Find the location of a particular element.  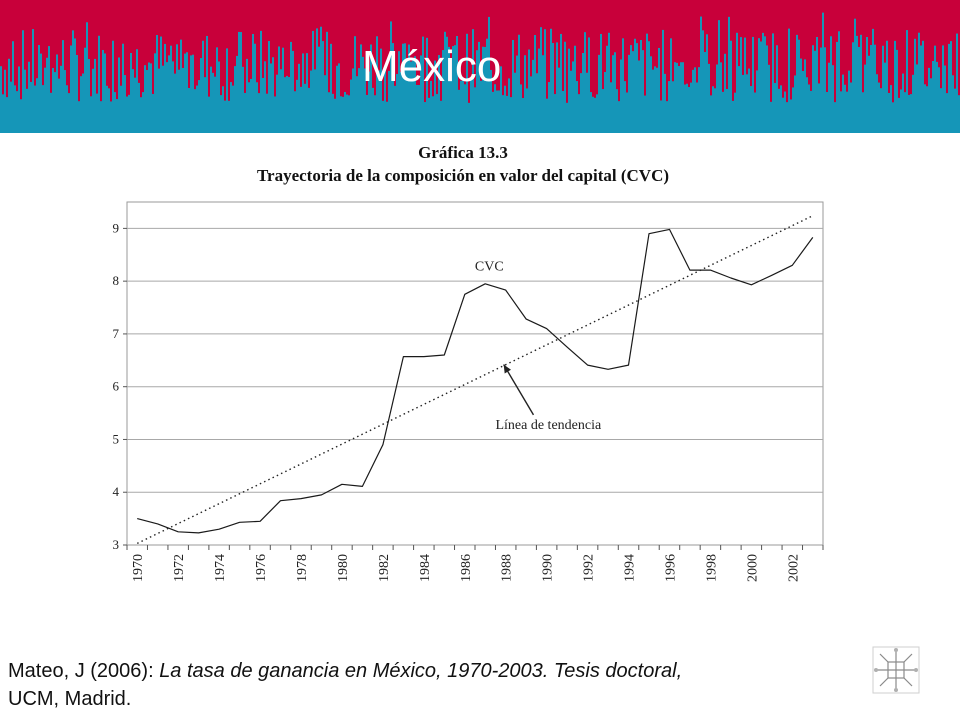

x-tick-label: 1970 is located at coordinates (138, 568).